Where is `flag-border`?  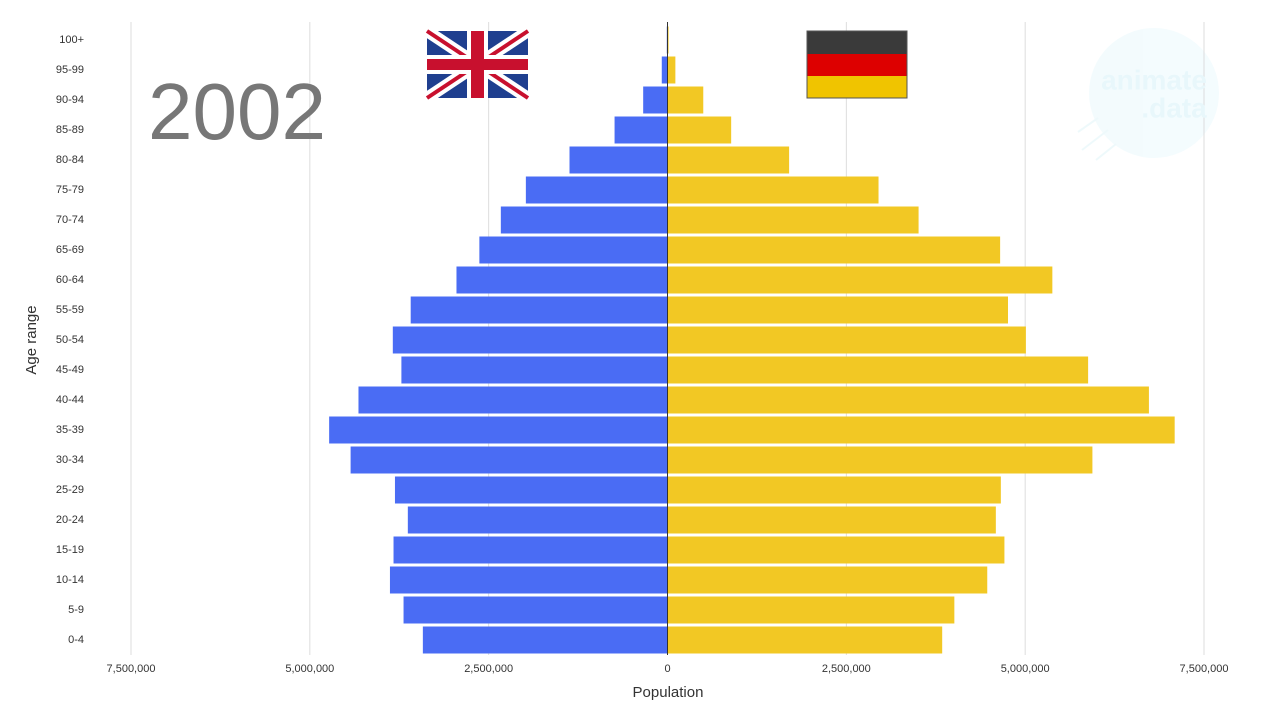
flag-border is located at coordinates (857, 64).